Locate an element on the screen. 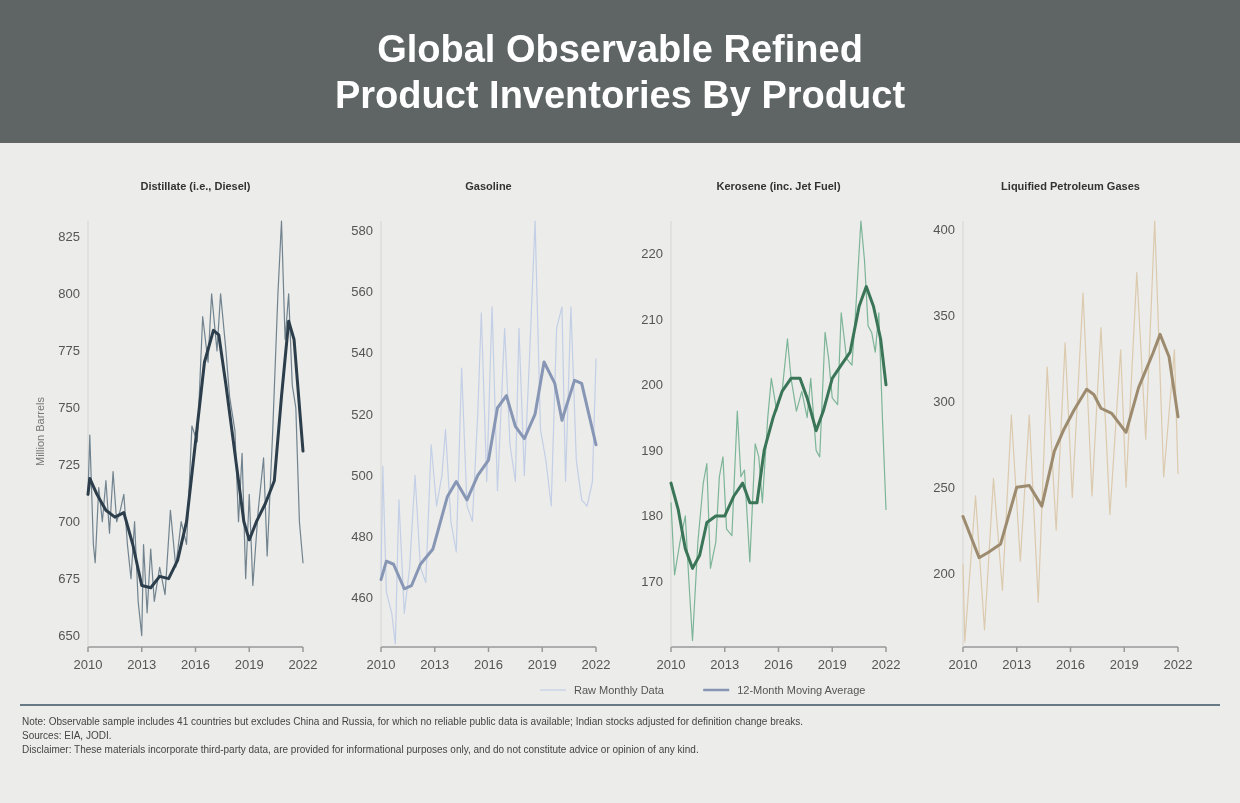 The image size is (1240, 803). chart-title: Kerosene (inc. Jet Fuel) is located at coordinates (778, 186).